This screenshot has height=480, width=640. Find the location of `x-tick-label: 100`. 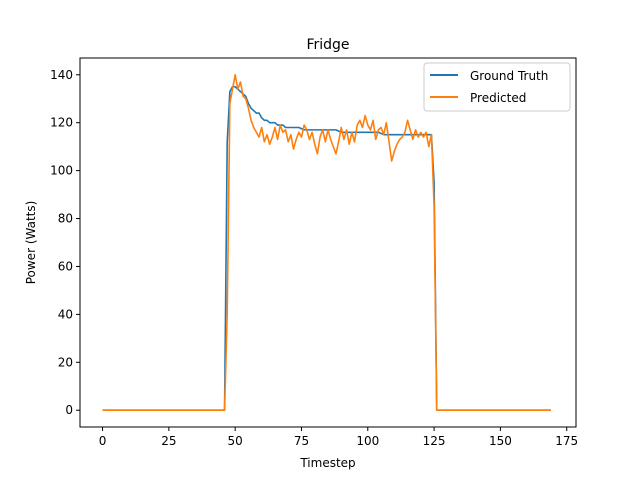

x-tick-label: 100 is located at coordinates (367, 441).